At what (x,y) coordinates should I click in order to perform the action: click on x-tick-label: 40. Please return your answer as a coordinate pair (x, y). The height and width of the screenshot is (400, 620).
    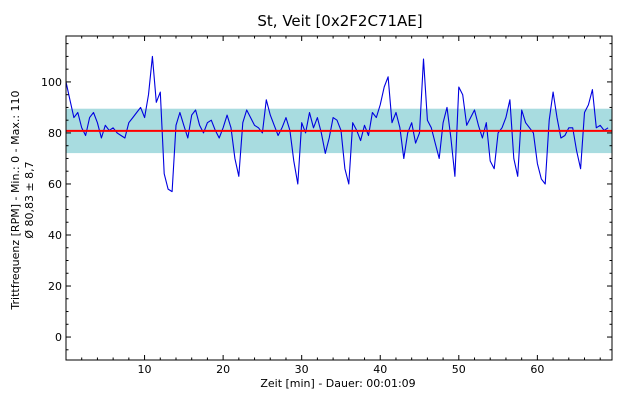
    Looking at the image, I should click on (380, 369).